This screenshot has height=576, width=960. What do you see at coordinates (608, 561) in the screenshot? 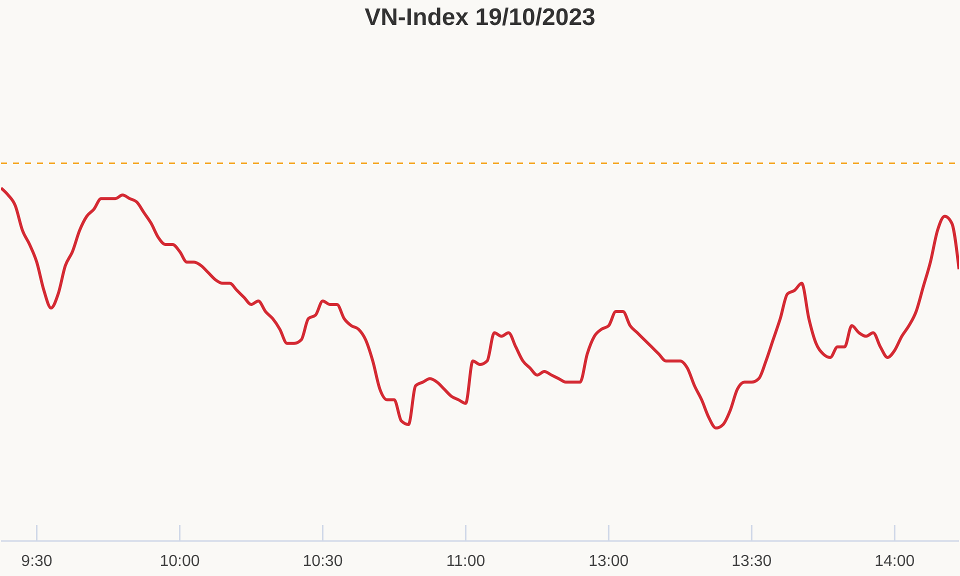
I see `x-tick-label: 13:00` at bounding box center [608, 561].